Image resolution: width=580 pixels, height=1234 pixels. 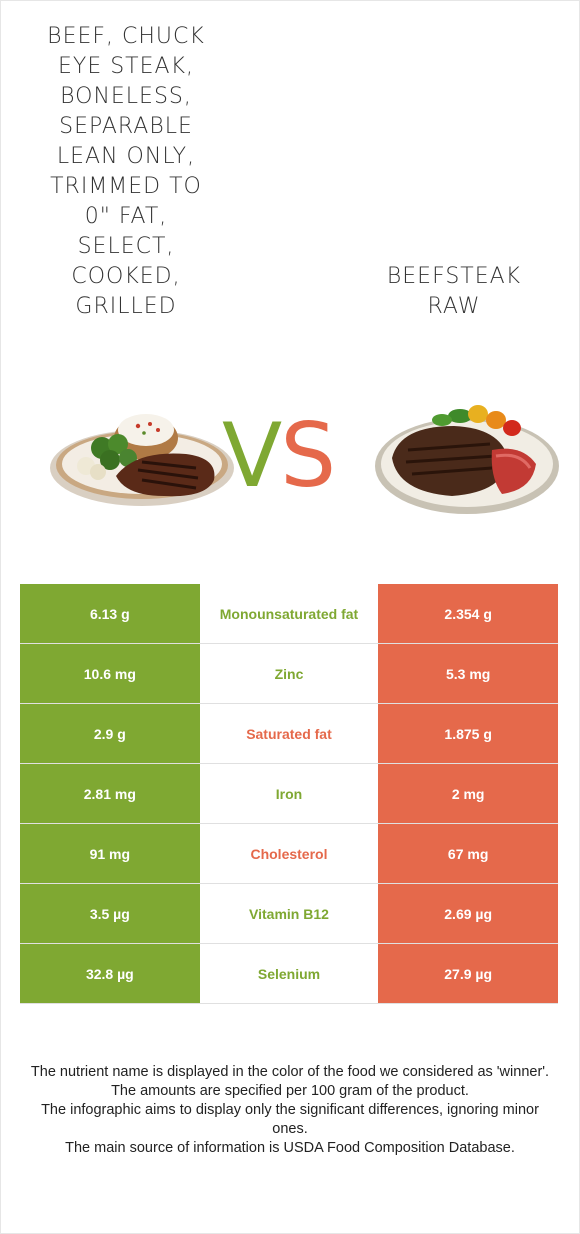 I want to click on food-left-title-line: SELECT,, so click(x=126, y=246).